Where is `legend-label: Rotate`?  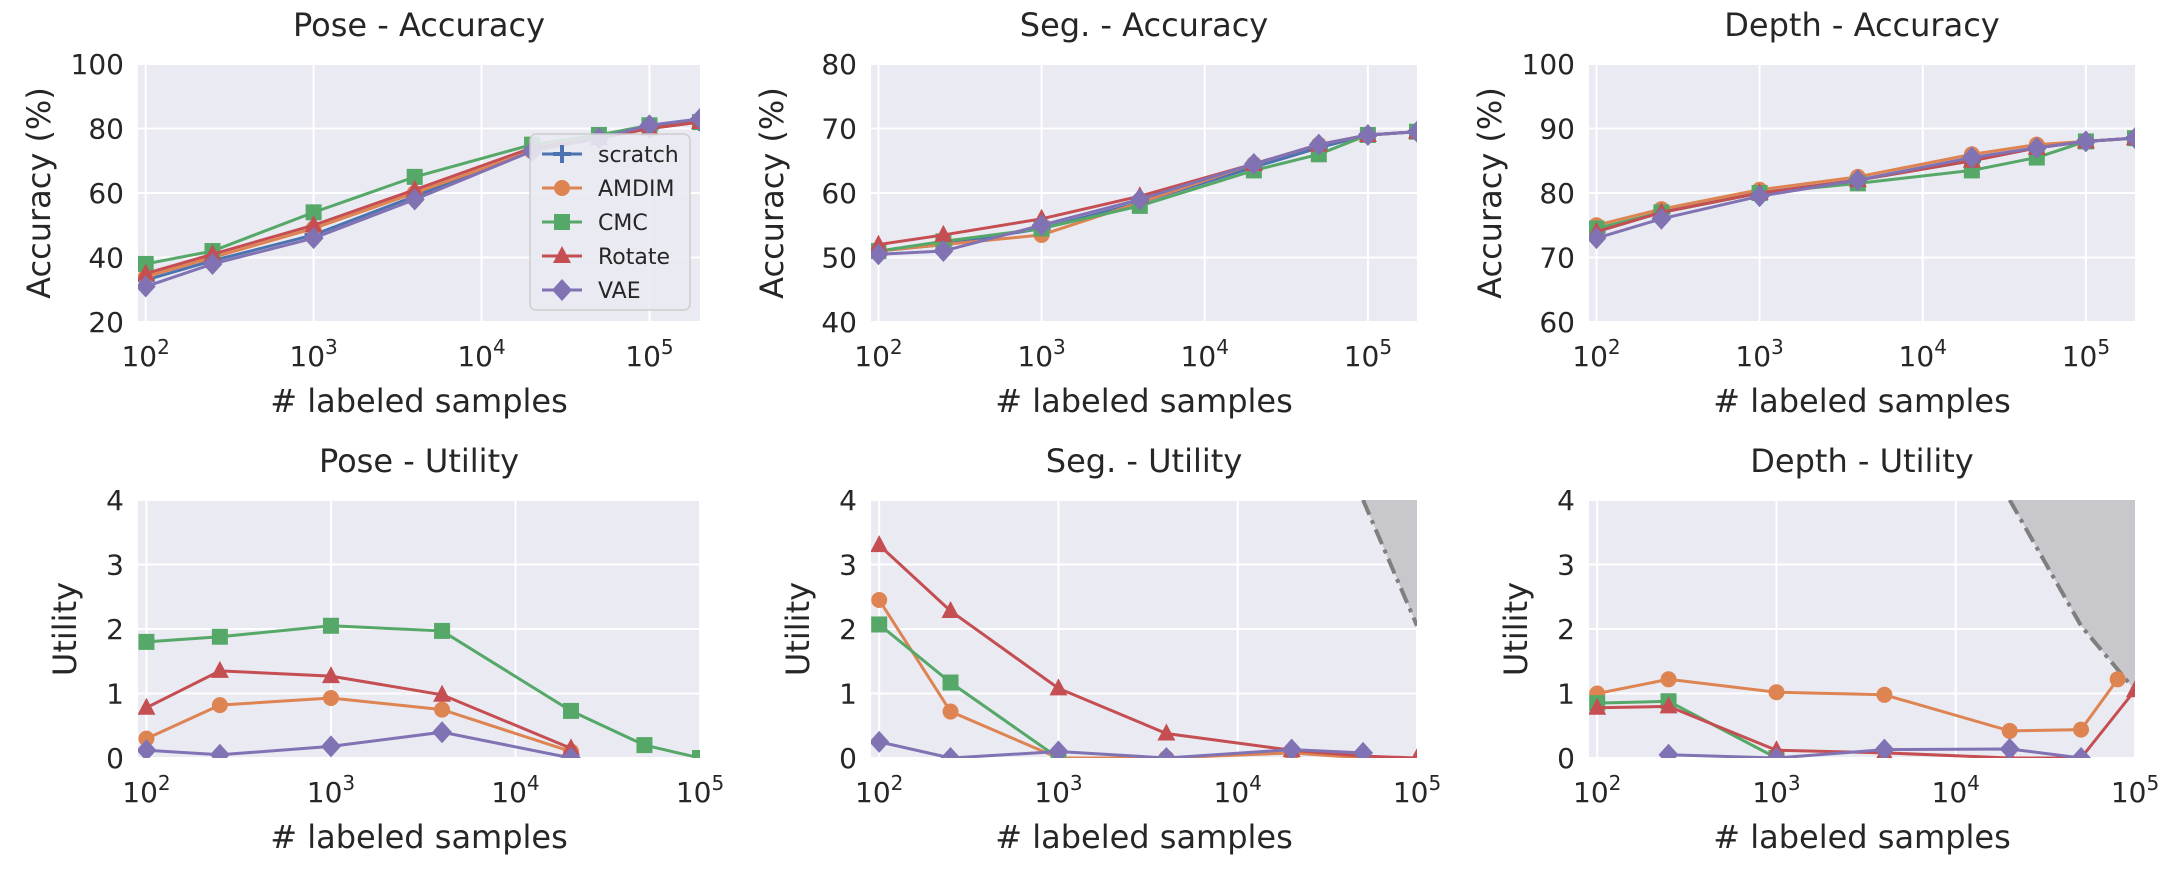 legend-label: Rotate is located at coordinates (634, 257).